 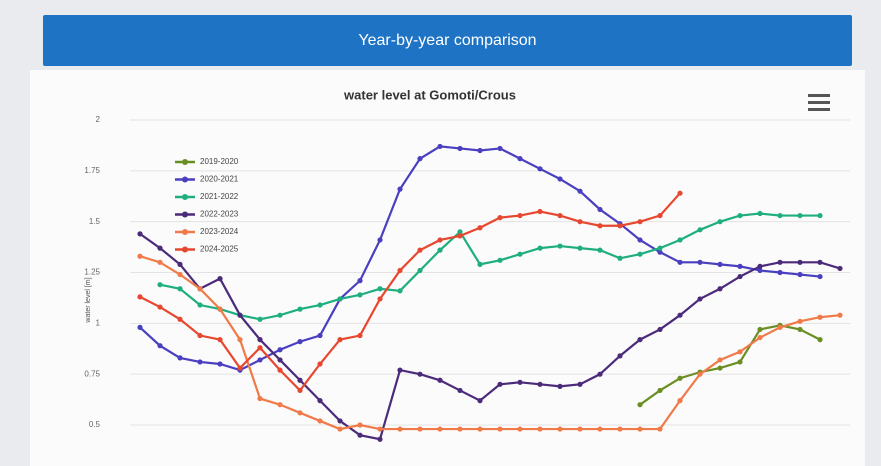 I want to click on header-title: Year-by-year comparison, so click(x=447, y=40).